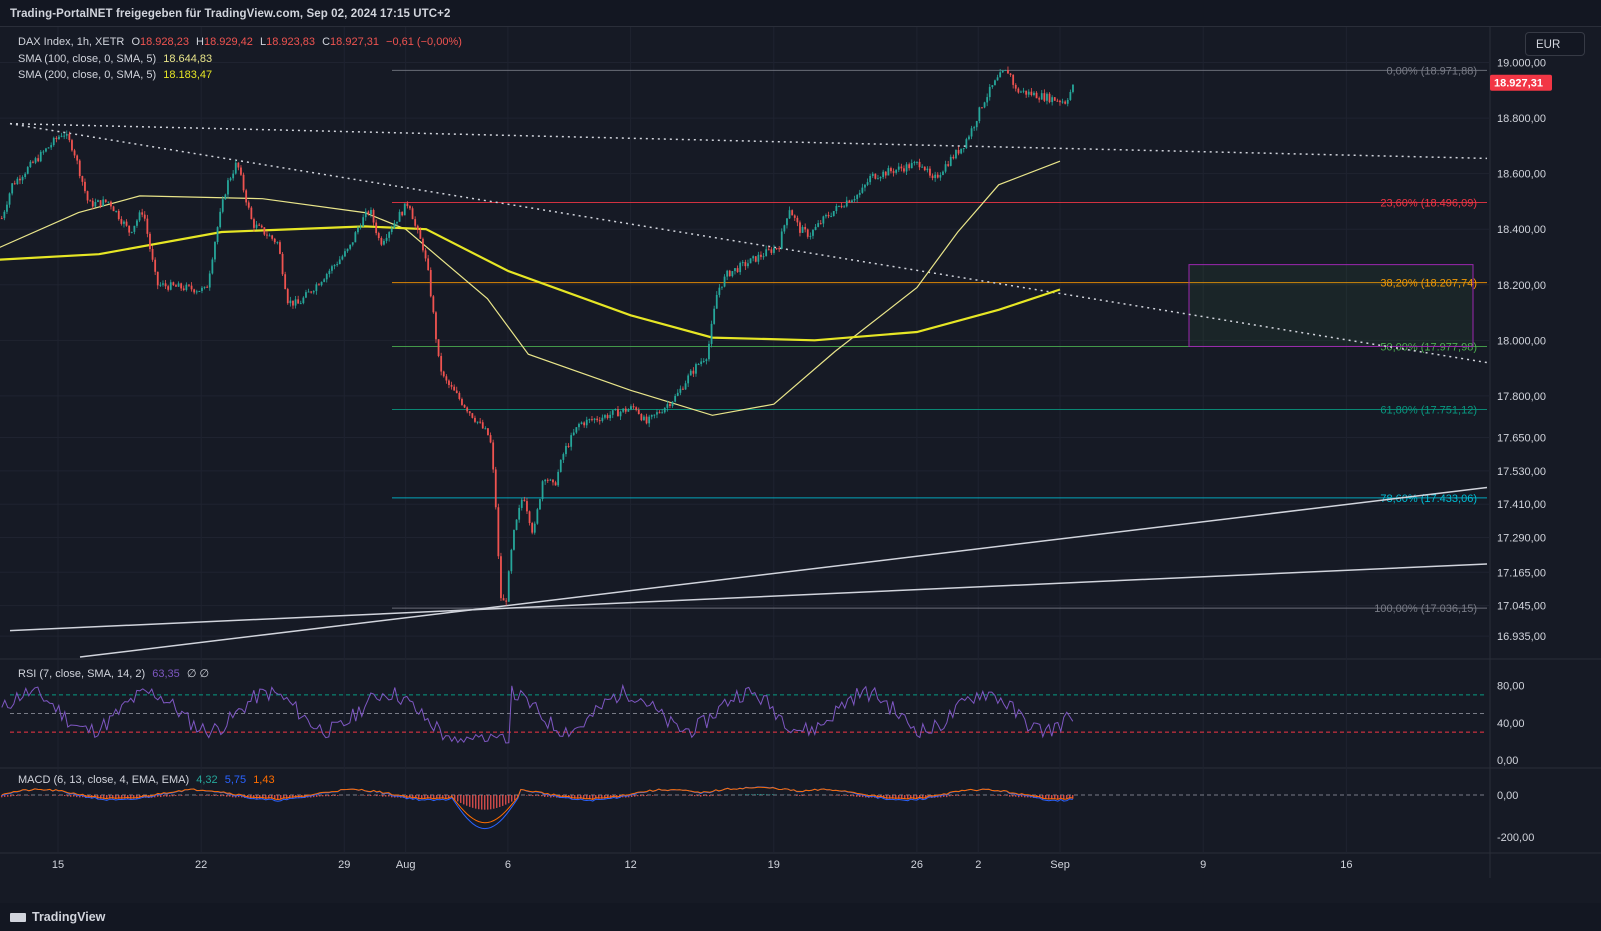 This screenshot has width=1601, height=931. What do you see at coordinates (198, 674) in the screenshot?
I see `rsi-extra: ∅ ∅` at bounding box center [198, 674].